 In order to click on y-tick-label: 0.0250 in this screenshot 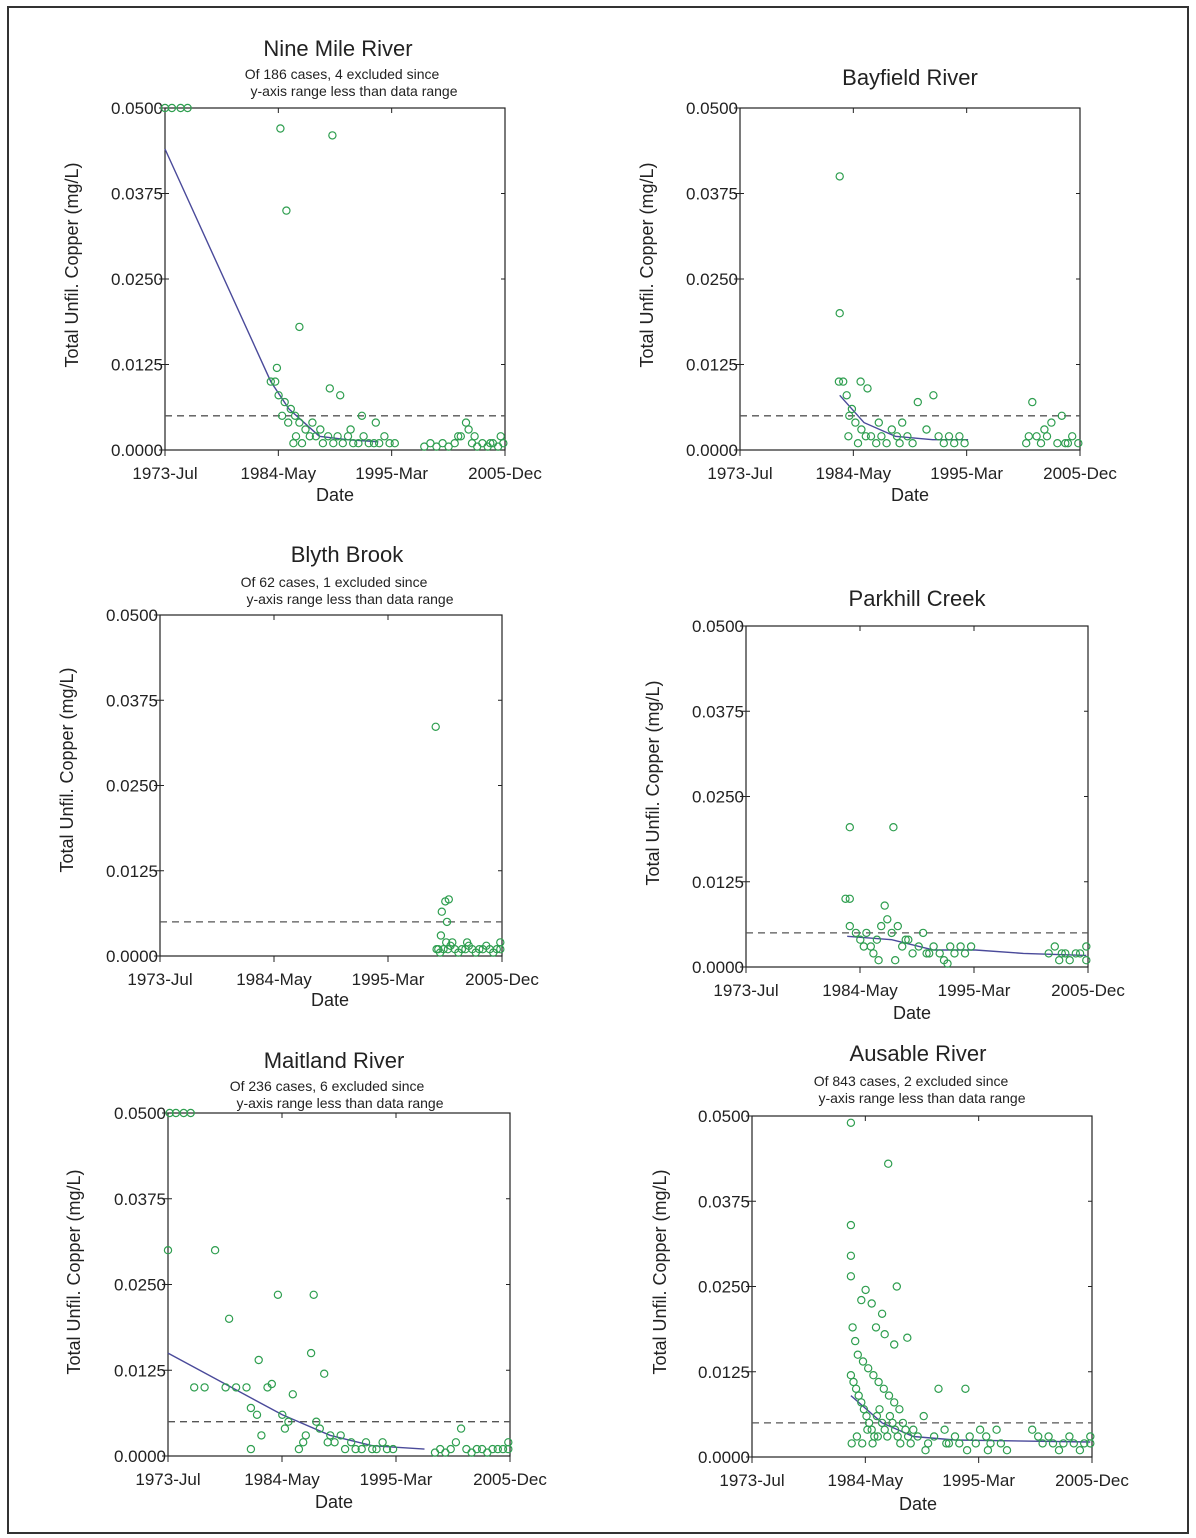, I will do `click(724, 1287)`.